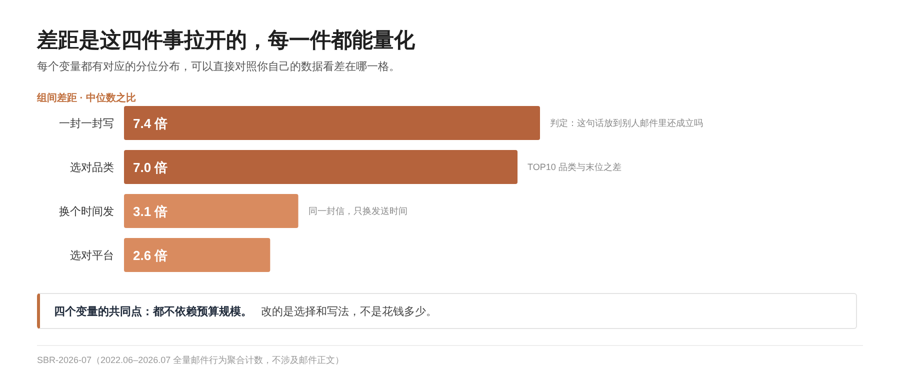 The height and width of the screenshot is (383, 900). I want to click on annotation: 判定：这句话放到别人邮件里还成立吗, so click(626, 123).